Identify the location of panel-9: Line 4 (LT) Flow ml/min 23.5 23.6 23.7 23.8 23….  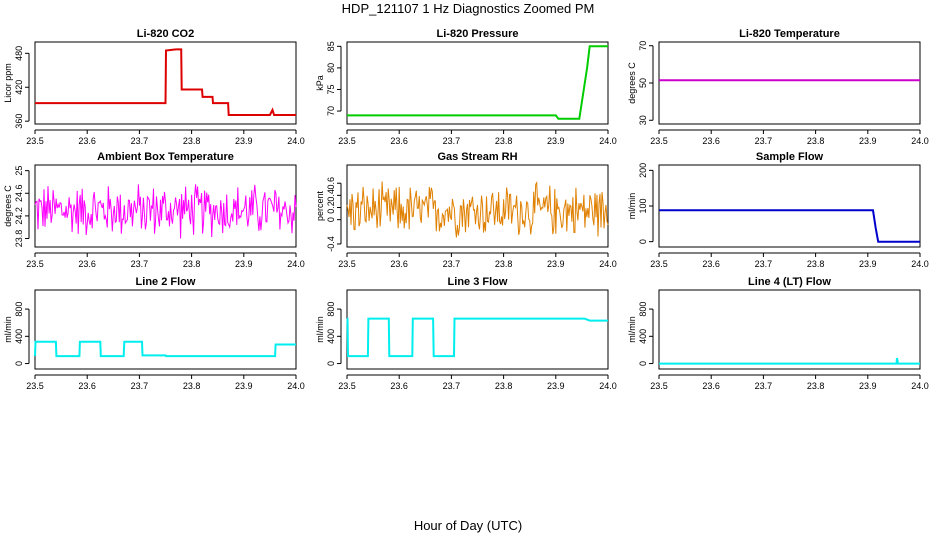
(778, 333).